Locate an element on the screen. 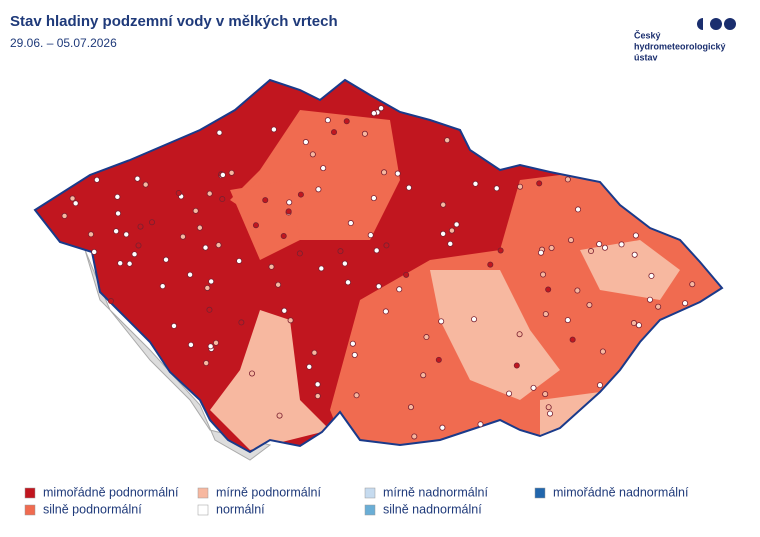 The image size is (760, 537). logo: Český hydrometeorologický ústav is located at coordinates (685, 40).